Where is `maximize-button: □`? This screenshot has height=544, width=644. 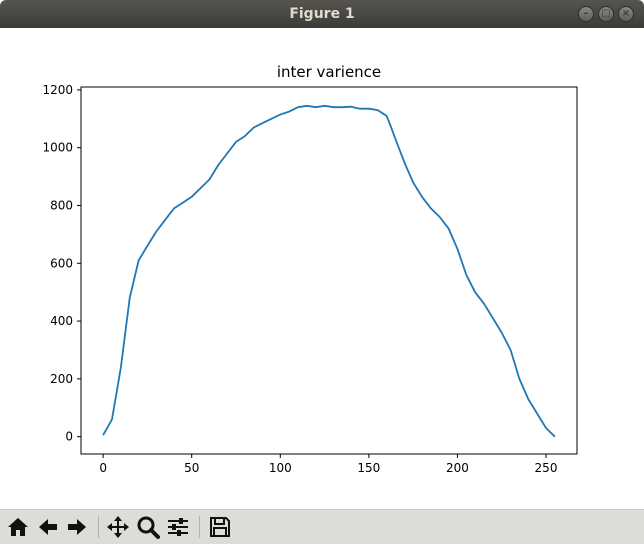 maximize-button: □ is located at coordinates (606, 14).